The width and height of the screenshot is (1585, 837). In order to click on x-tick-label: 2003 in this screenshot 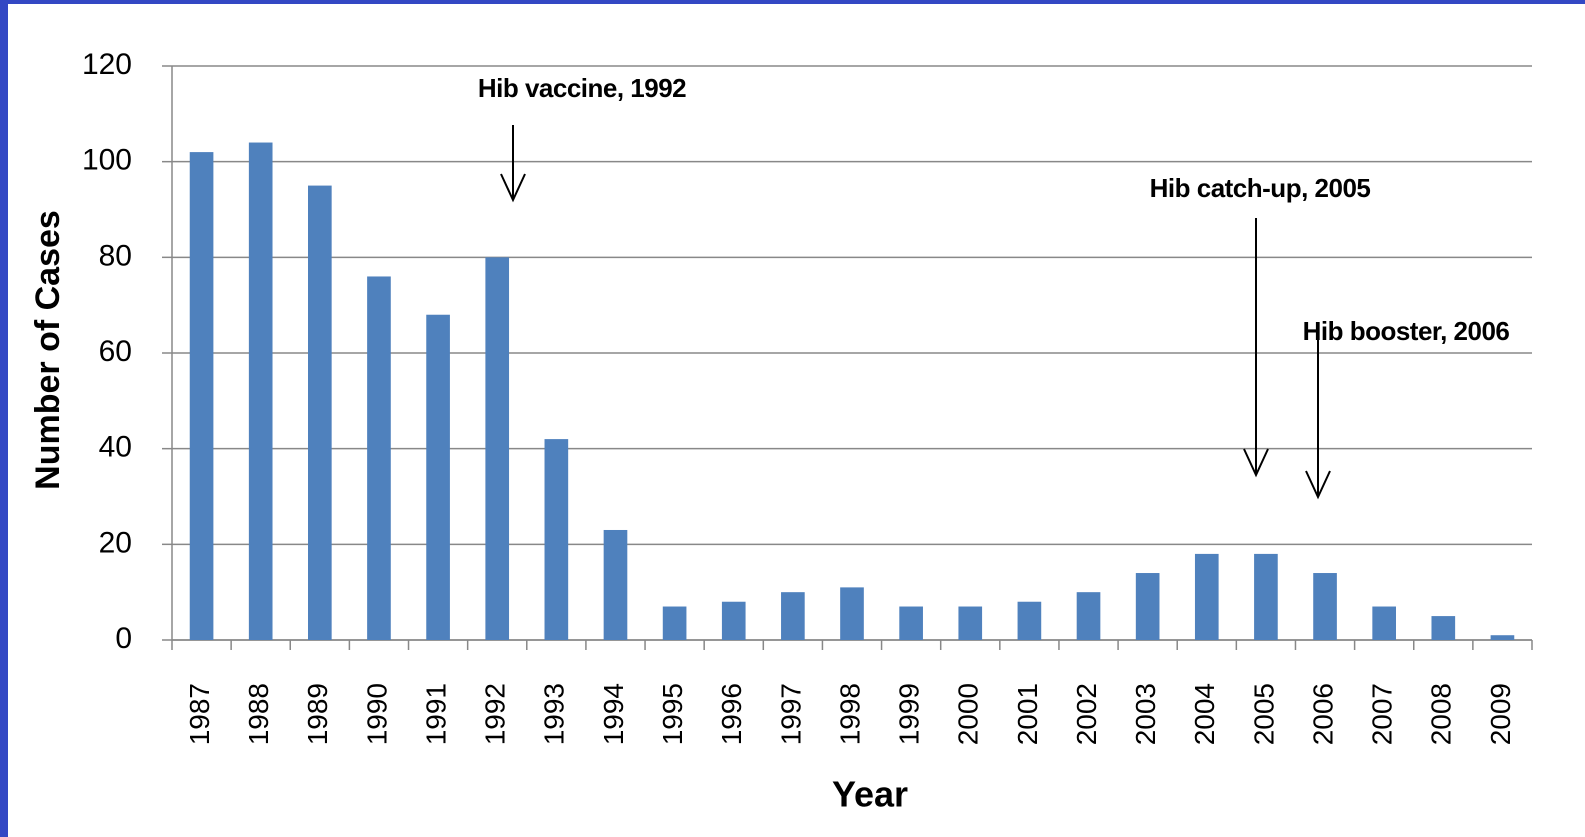, I will do `click(1145, 714)`.